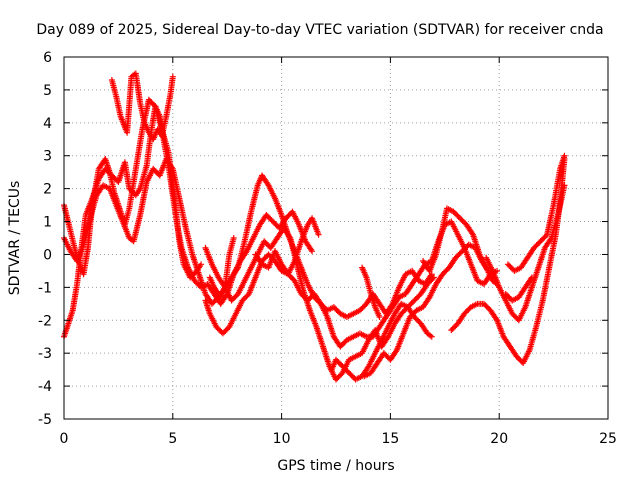 The width and height of the screenshot is (640, 480). I want to click on y-tick-label: -2, so click(45, 321).